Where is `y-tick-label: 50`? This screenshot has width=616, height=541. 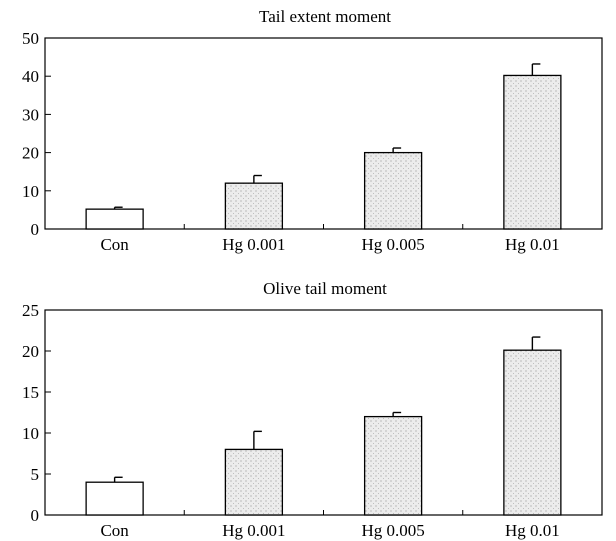 y-tick-label: 50 is located at coordinates (30, 38).